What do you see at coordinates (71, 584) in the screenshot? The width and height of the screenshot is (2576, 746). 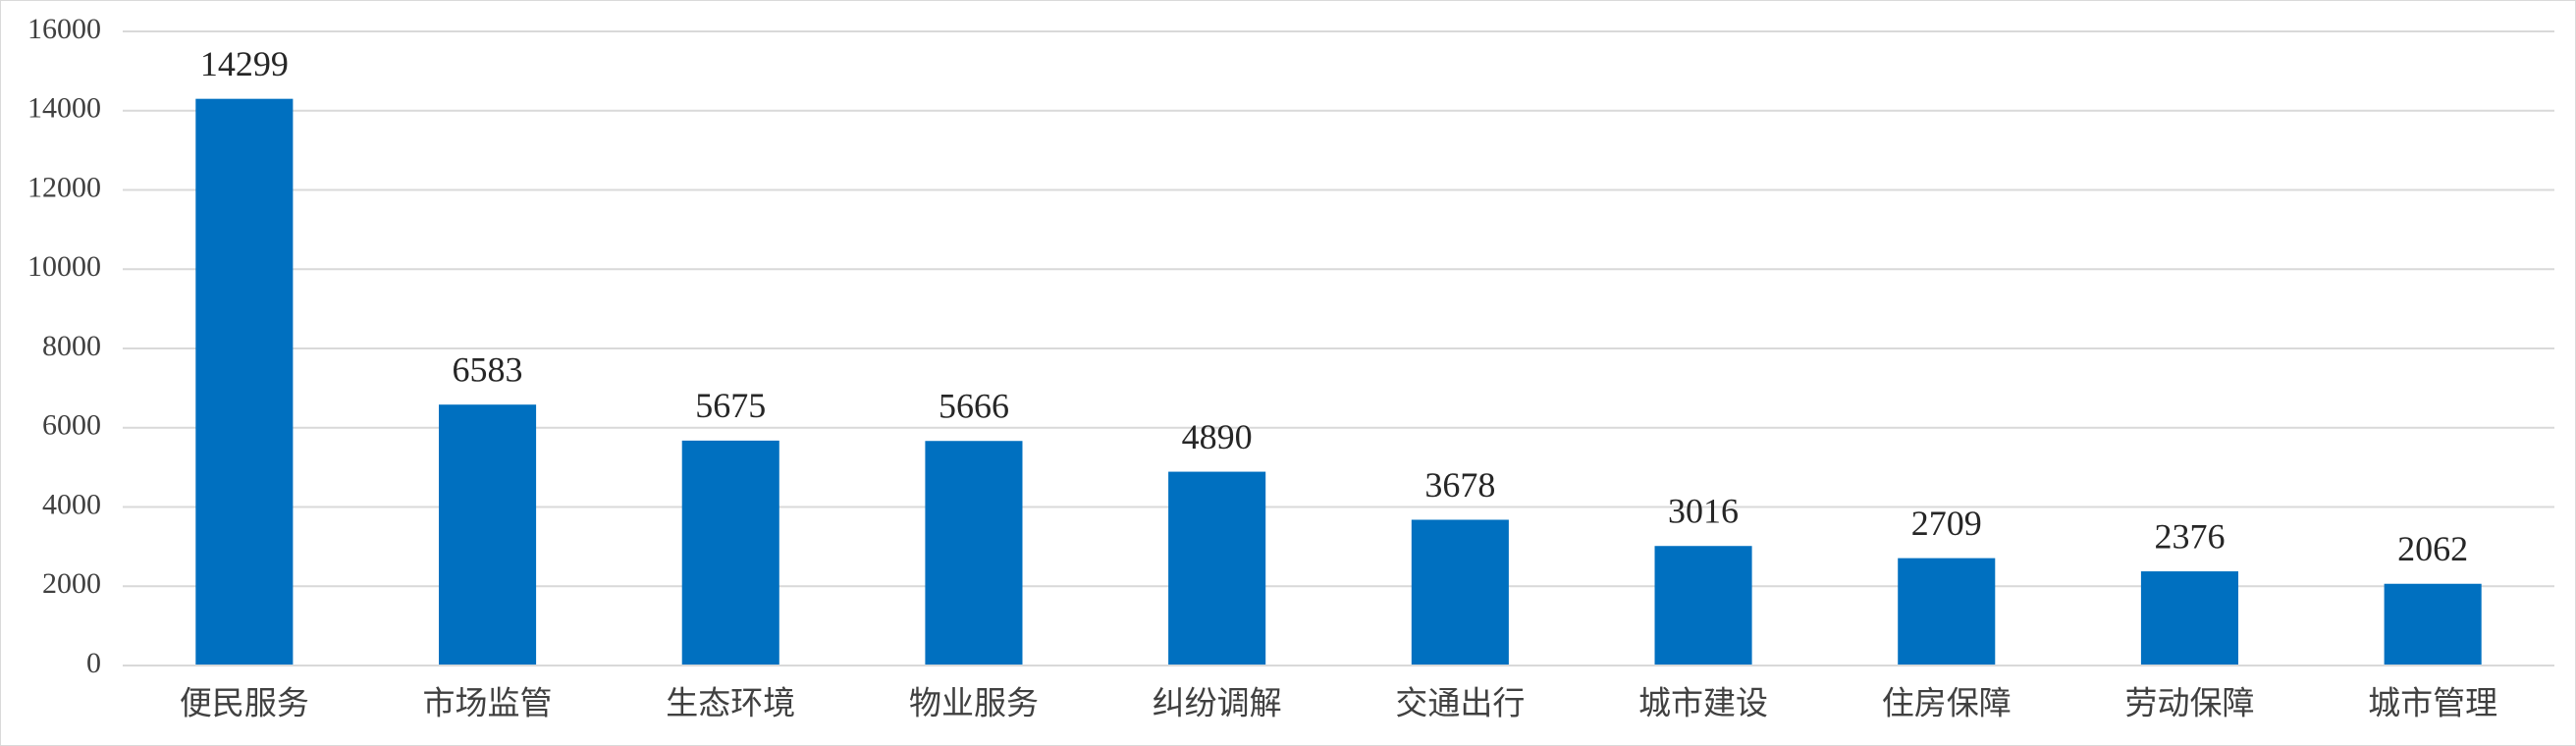 I see `y-tick-label: 2000` at bounding box center [71, 584].